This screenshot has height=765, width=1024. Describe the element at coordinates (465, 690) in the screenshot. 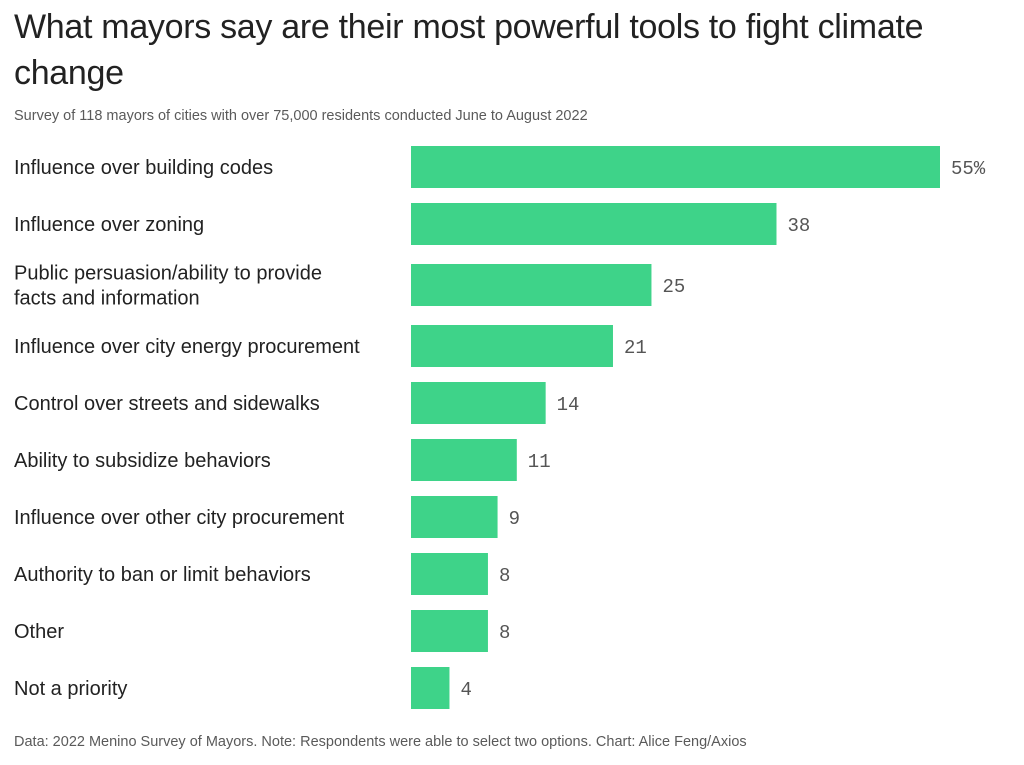

I see `value-label: 4` at that location.